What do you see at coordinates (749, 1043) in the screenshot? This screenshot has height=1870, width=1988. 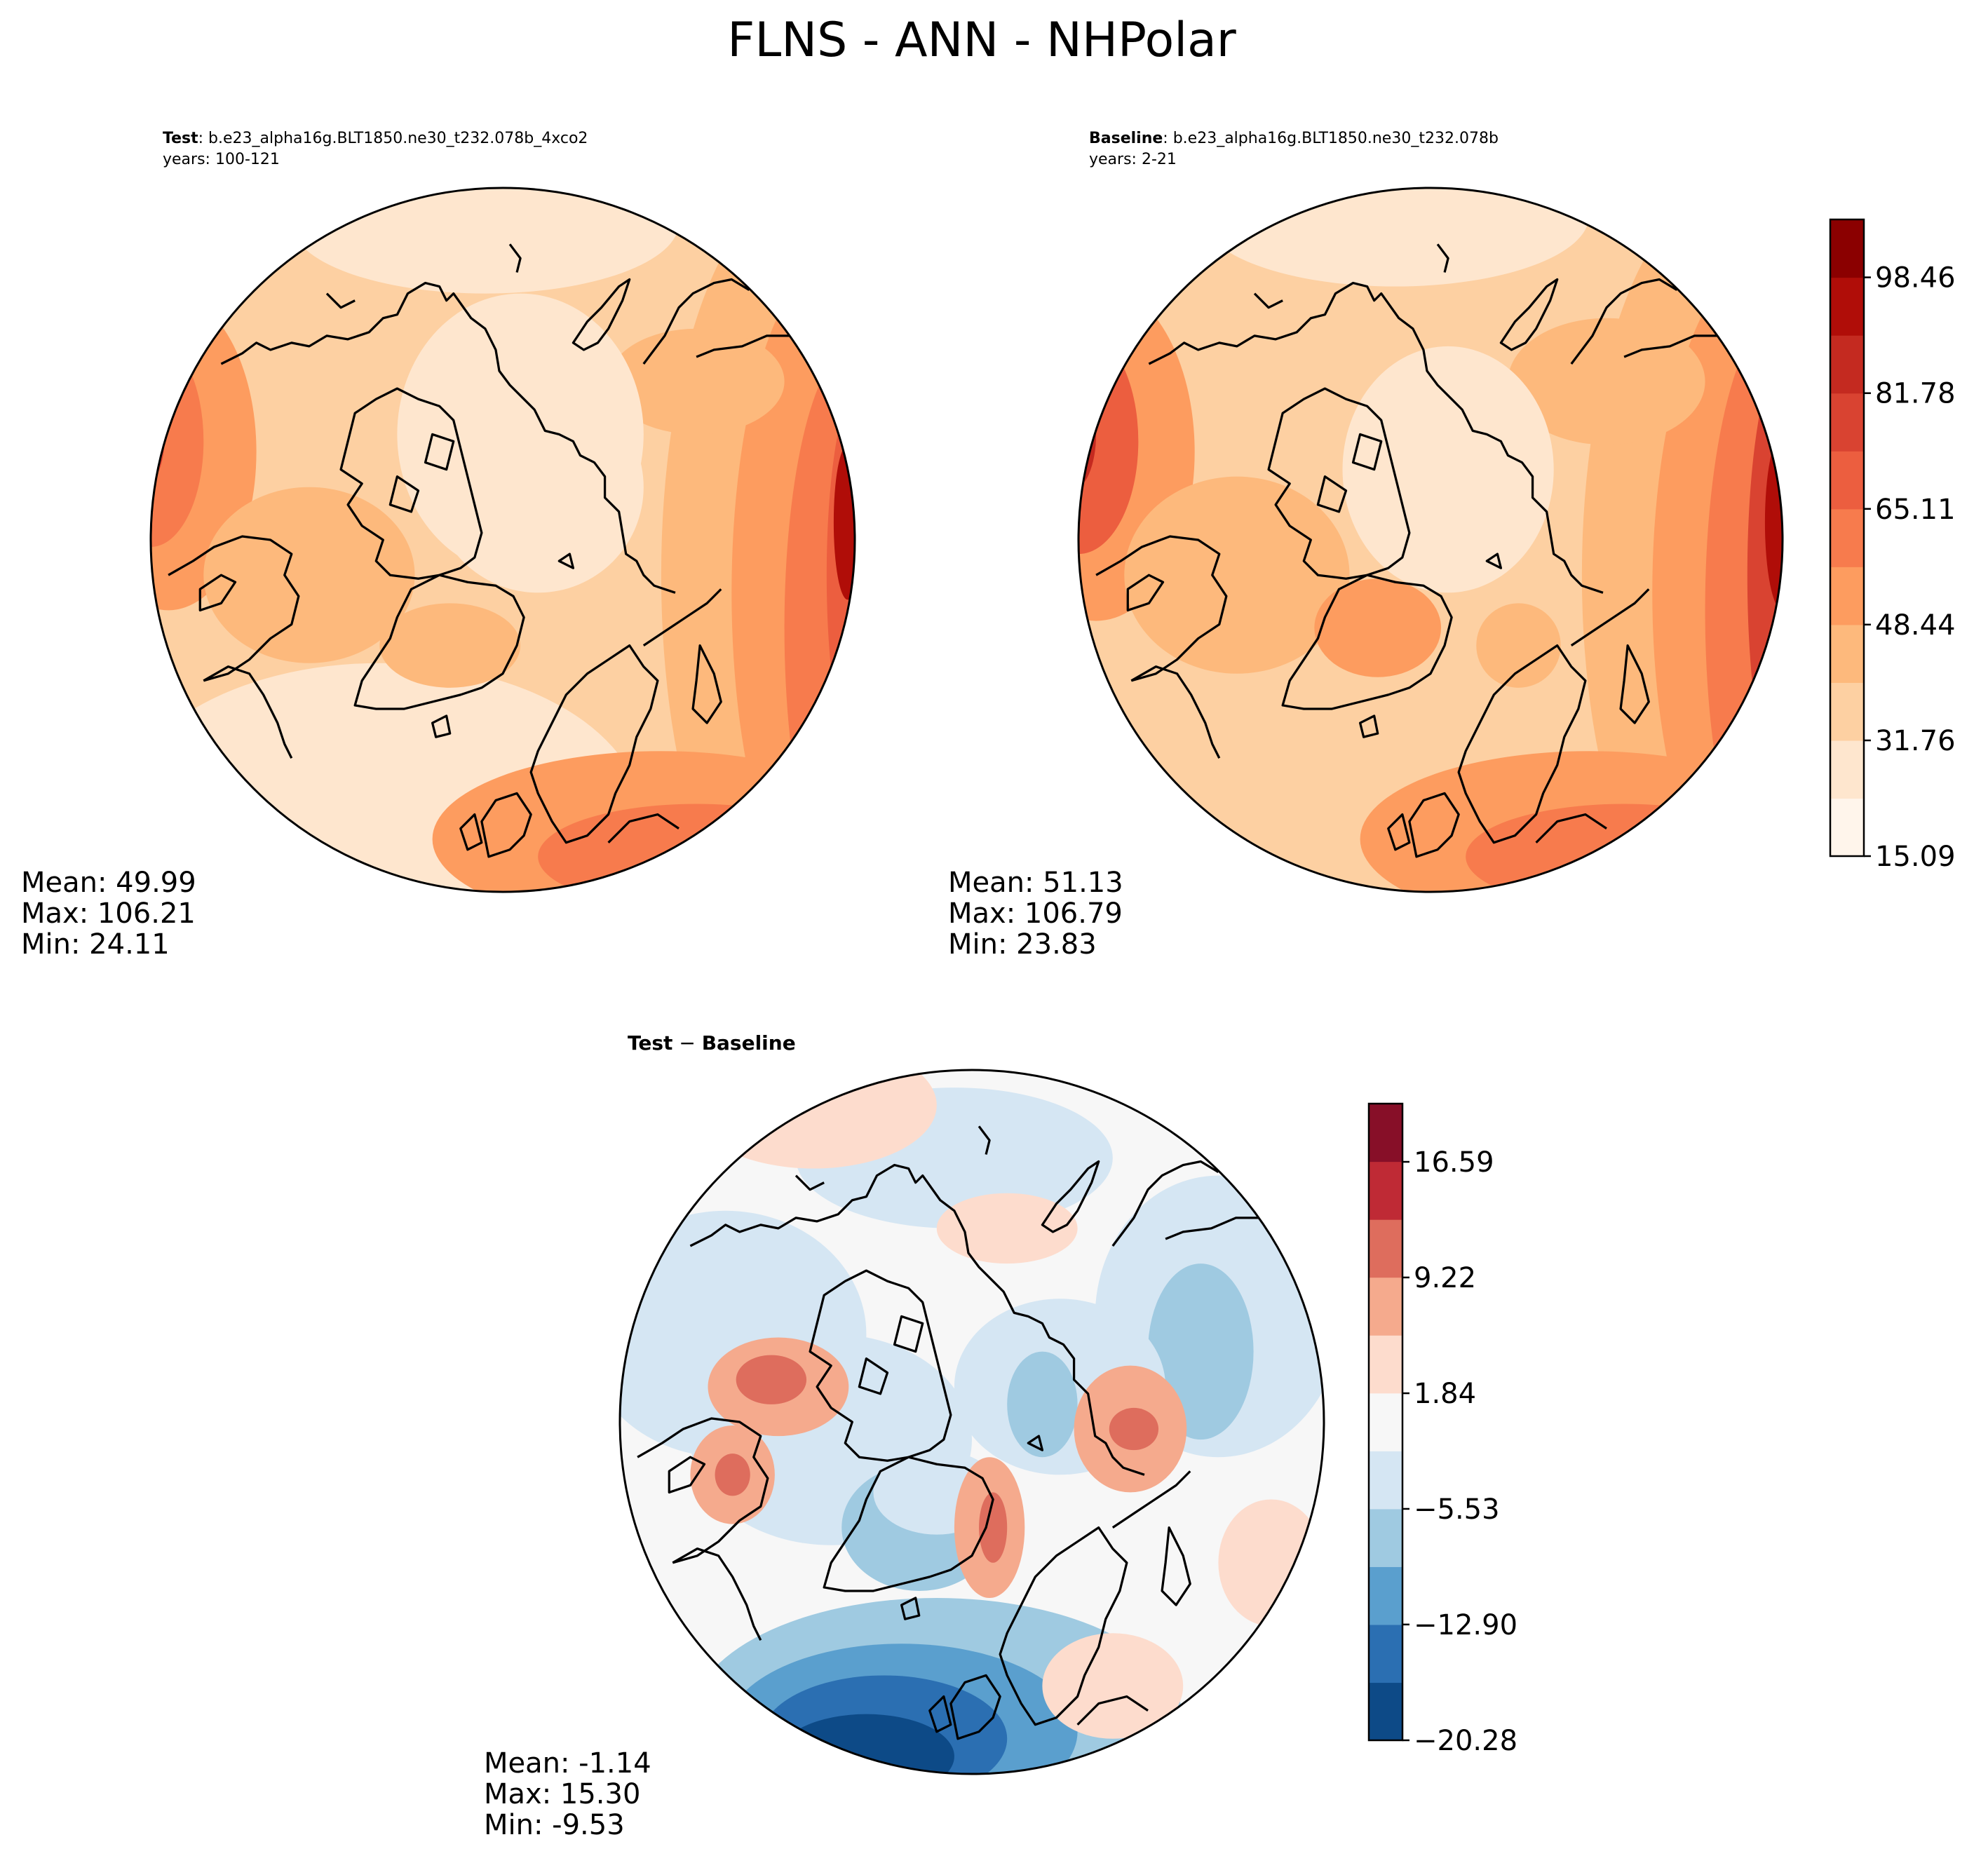 I see `difference-title-baseline: Baseline` at bounding box center [749, 1043].